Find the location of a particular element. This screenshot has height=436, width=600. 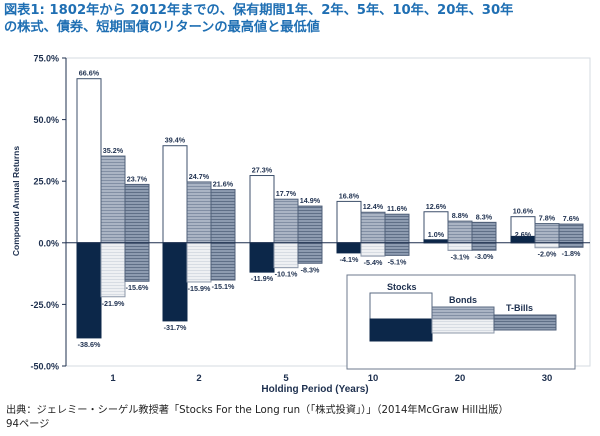

y-axis-title: Compound Annual Returns is located at coordinates (16, 201).